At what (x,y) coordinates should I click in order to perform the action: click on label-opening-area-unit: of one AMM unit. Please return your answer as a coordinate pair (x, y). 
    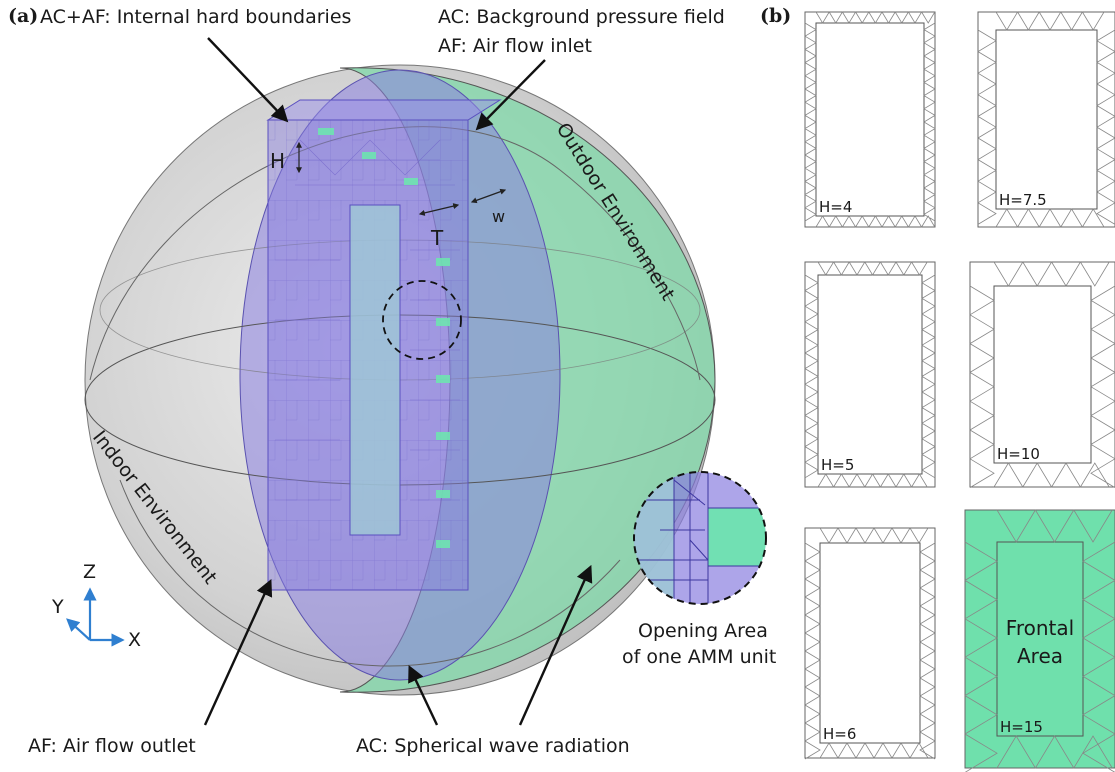
    Looking at the image, I should click on (699, 657).